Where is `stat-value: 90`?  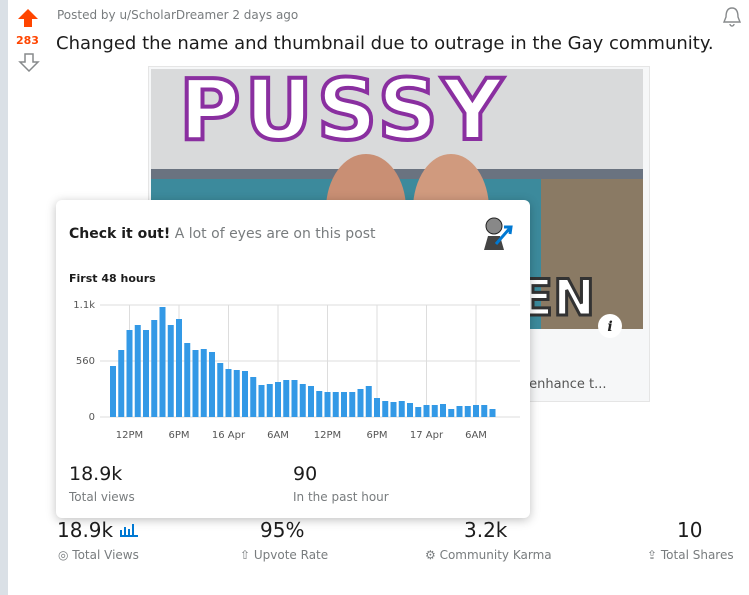
stat-value: 90 is located at coordinates (305, 474).